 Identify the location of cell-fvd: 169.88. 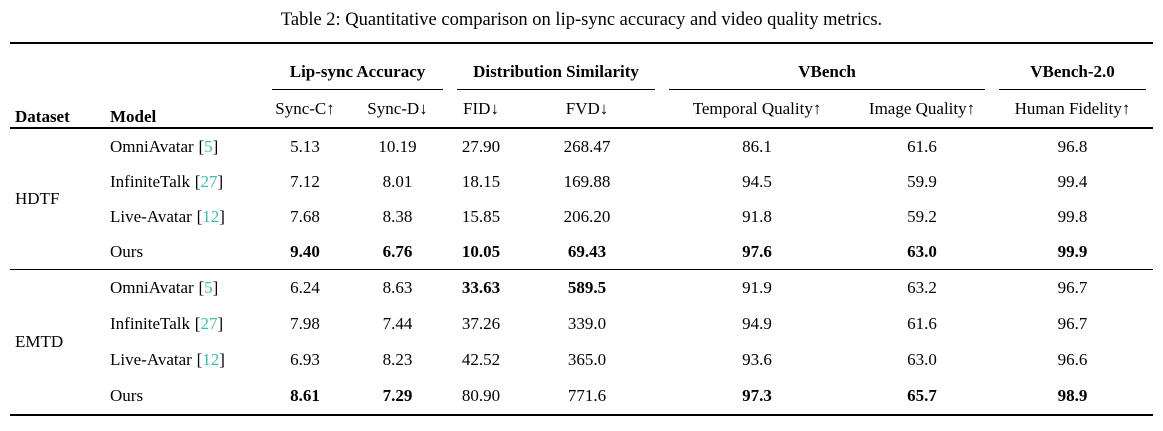
(587, 181).